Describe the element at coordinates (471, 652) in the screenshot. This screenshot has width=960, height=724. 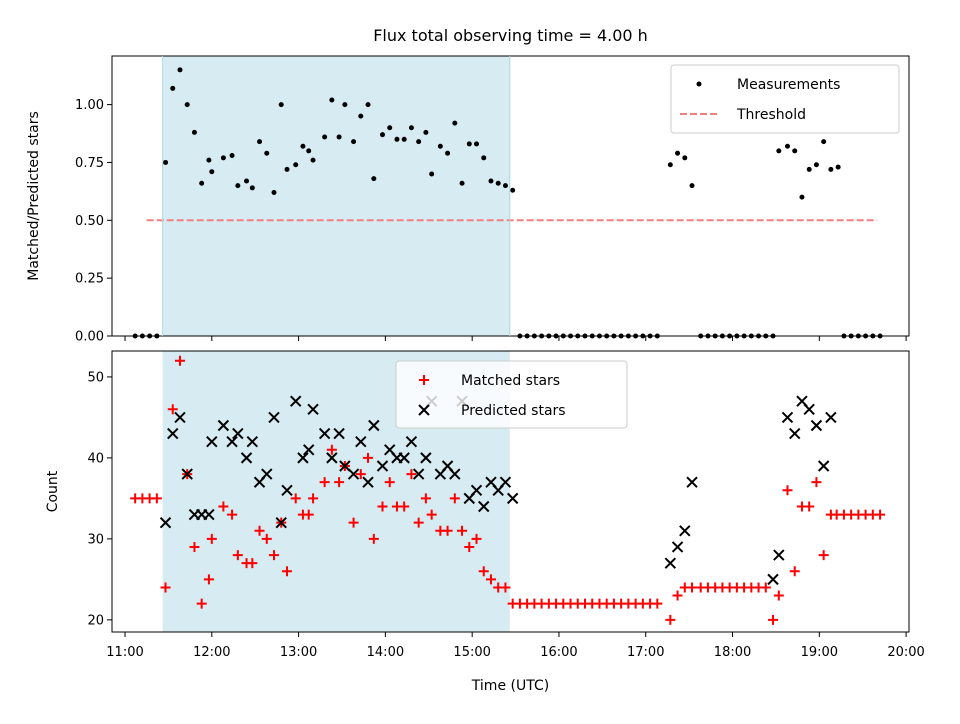
I see `x-tick-label: 15:00` at that location.